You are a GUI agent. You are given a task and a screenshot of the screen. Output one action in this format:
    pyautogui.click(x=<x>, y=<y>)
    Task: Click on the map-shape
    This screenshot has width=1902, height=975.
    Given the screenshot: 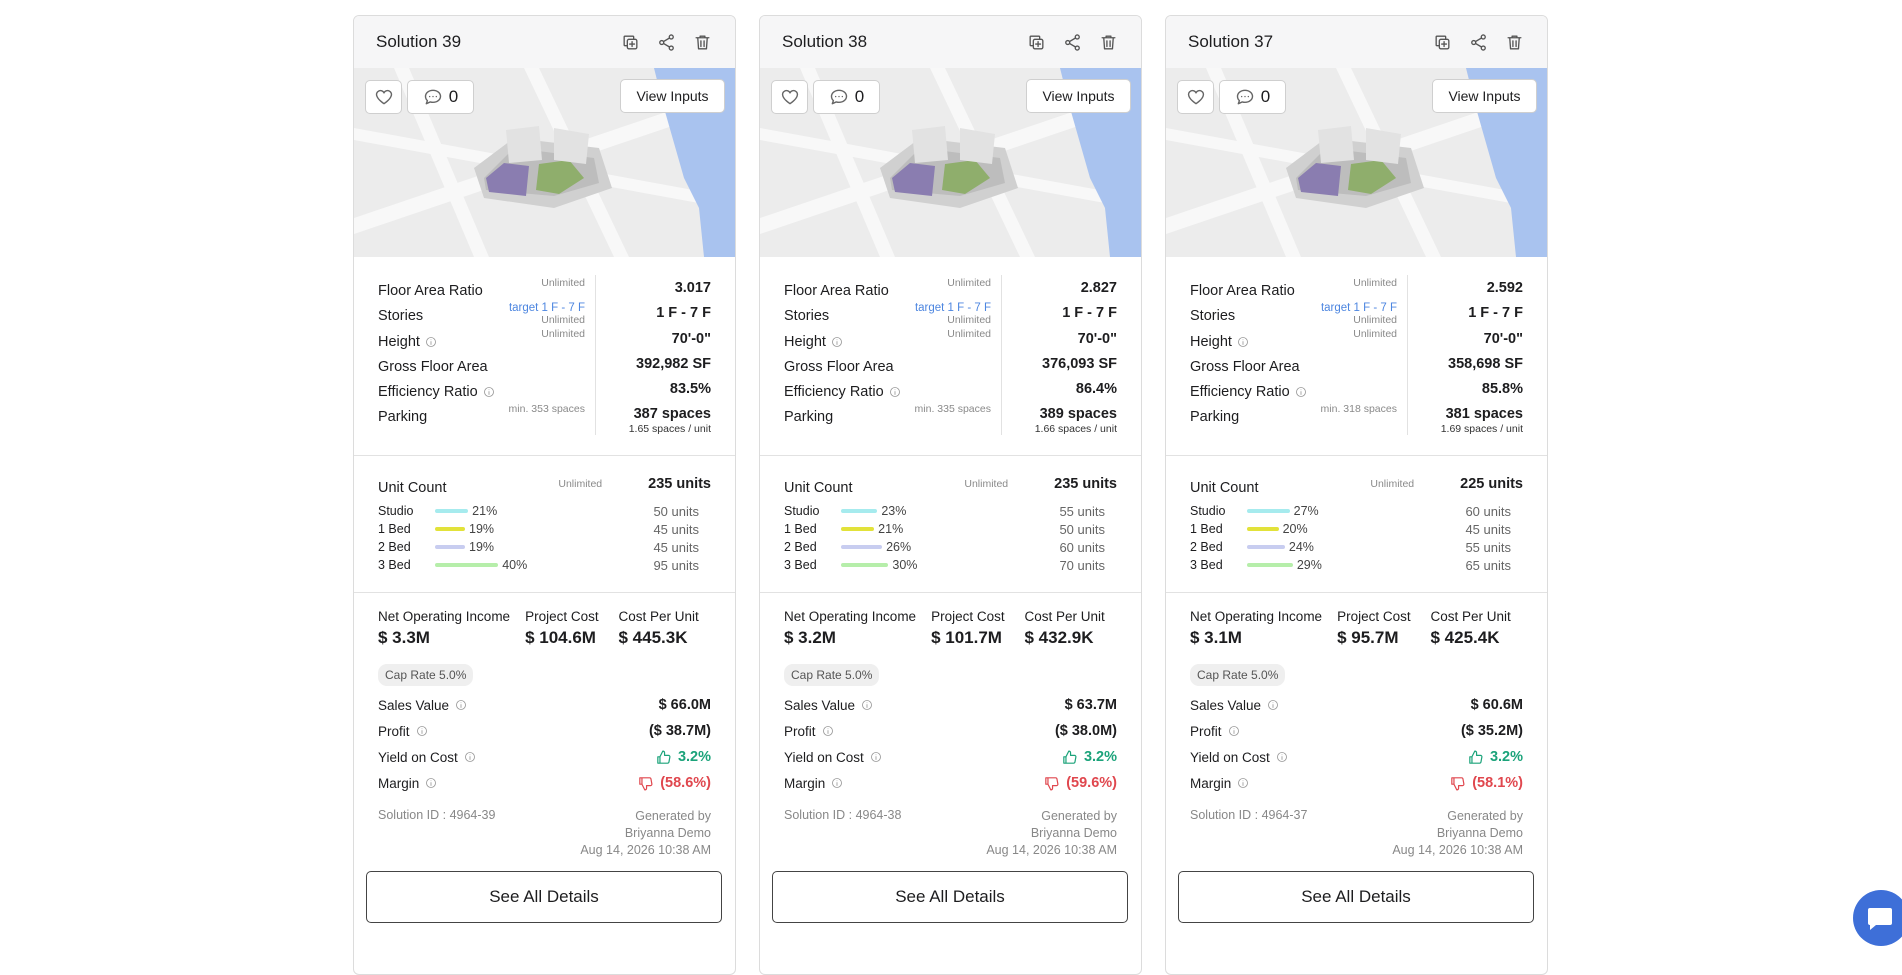 What is the action you would take?
    pyautogui.click(x=571, y=146)
    